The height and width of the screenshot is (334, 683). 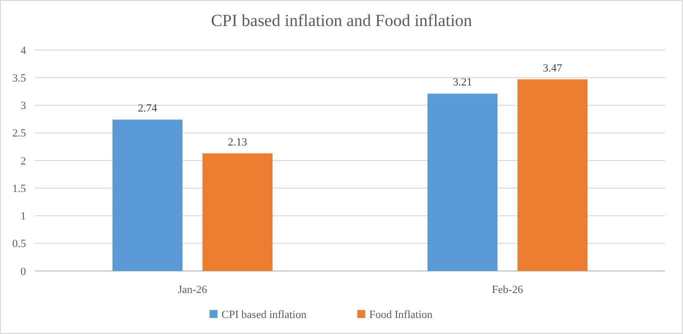 What do you see at coordinates (23, 272) in the screenshot?
I see `y-tick-label: 0` at bounding box center [23, 272].